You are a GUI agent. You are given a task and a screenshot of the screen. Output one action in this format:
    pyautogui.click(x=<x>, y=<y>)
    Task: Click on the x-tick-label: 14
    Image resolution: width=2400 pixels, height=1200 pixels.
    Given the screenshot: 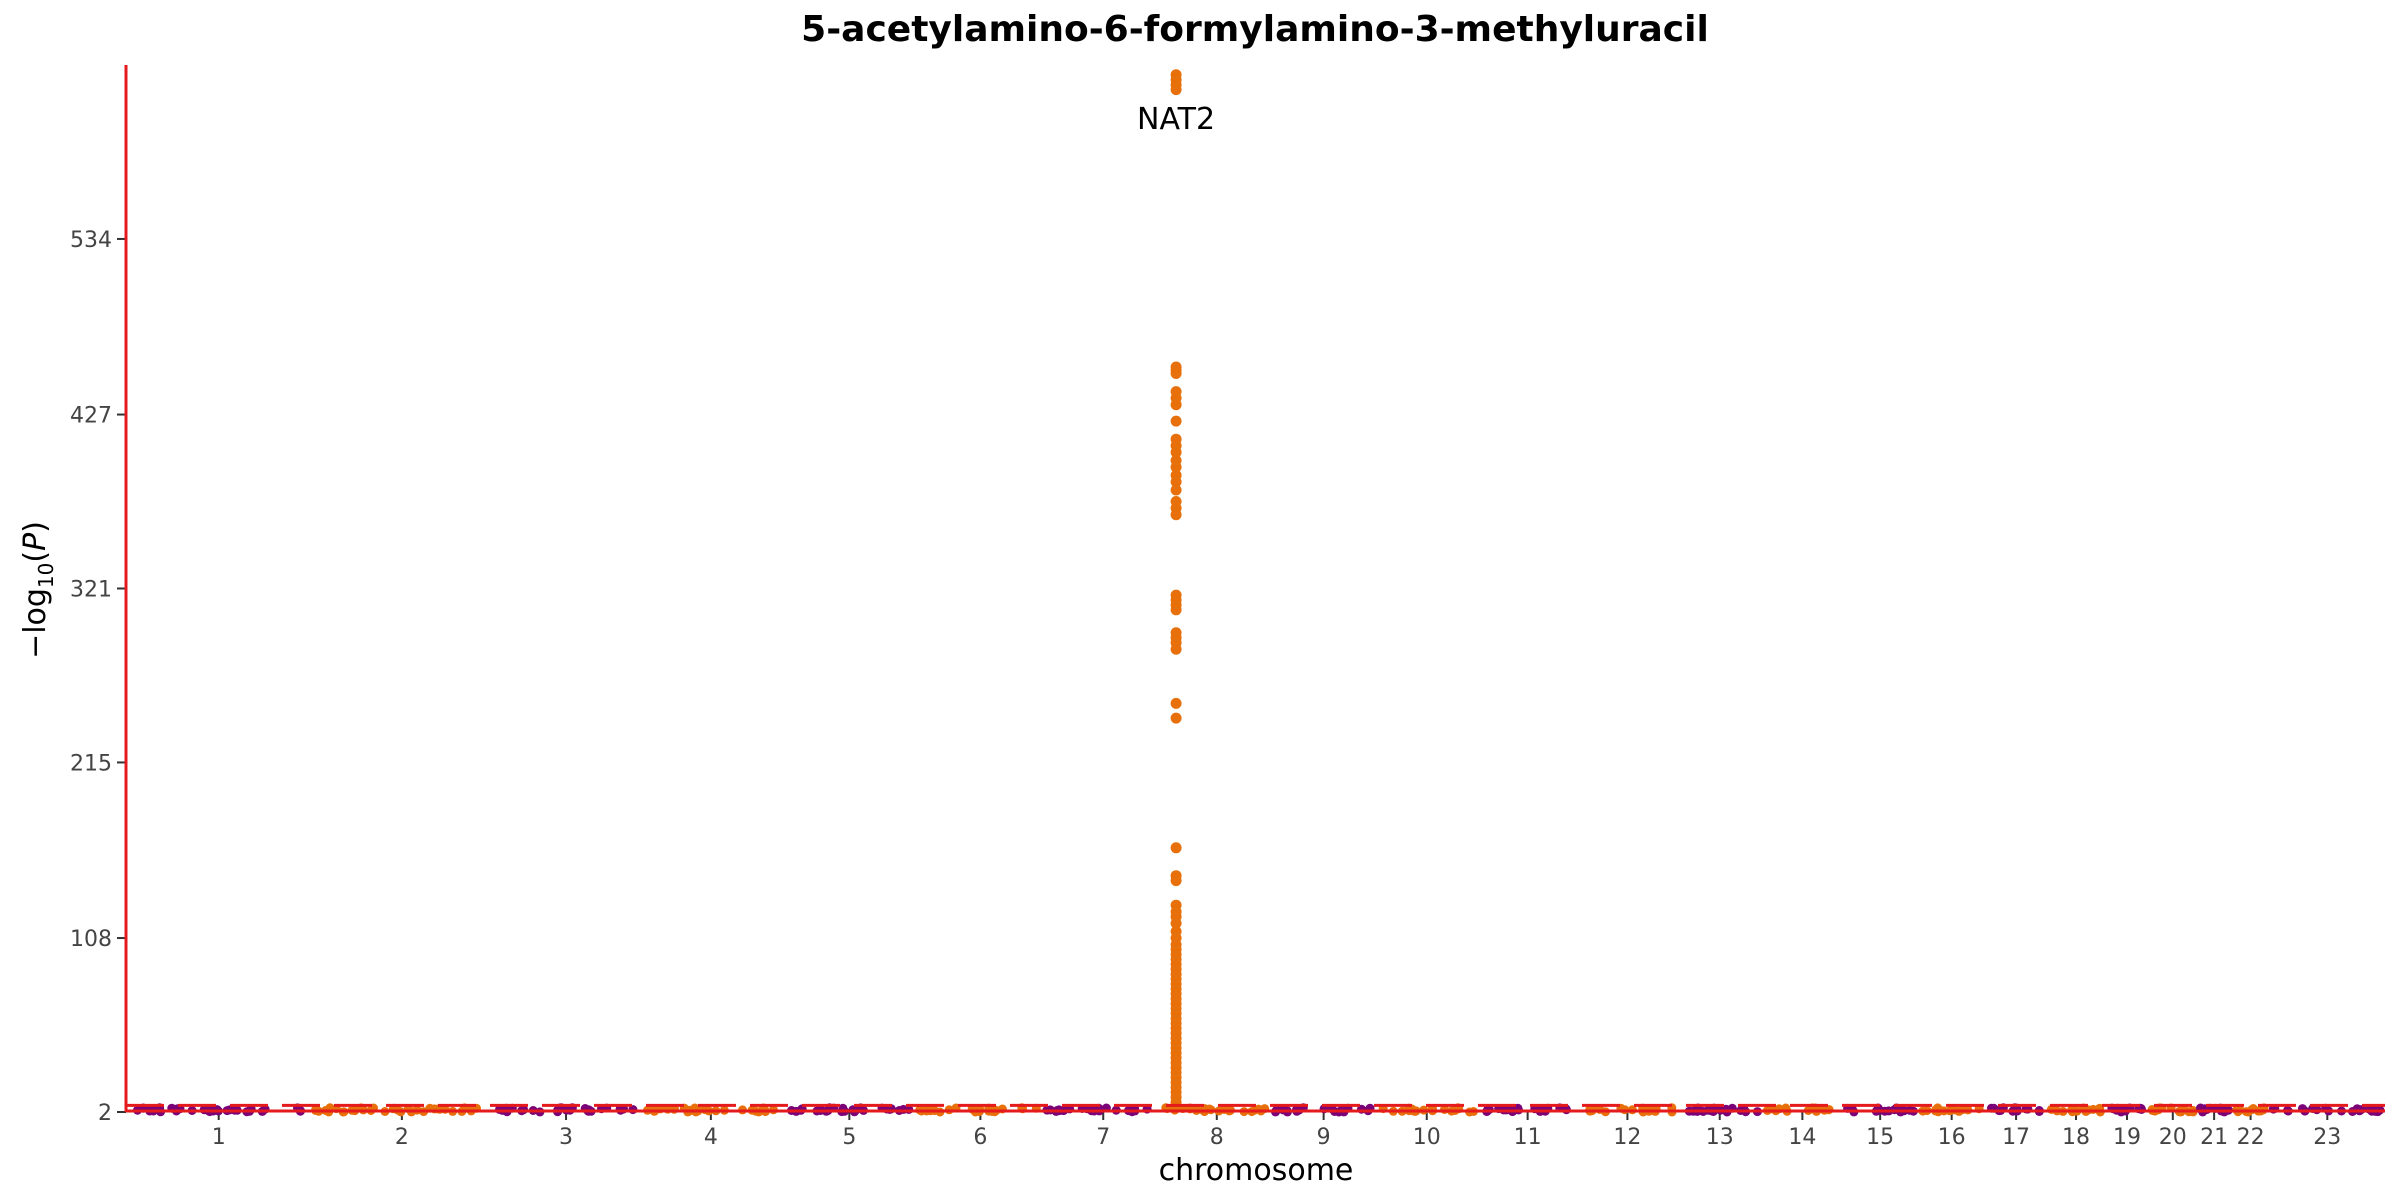 What is the action you would take?
    pyautogui.click(x=1802, y=1137)
    